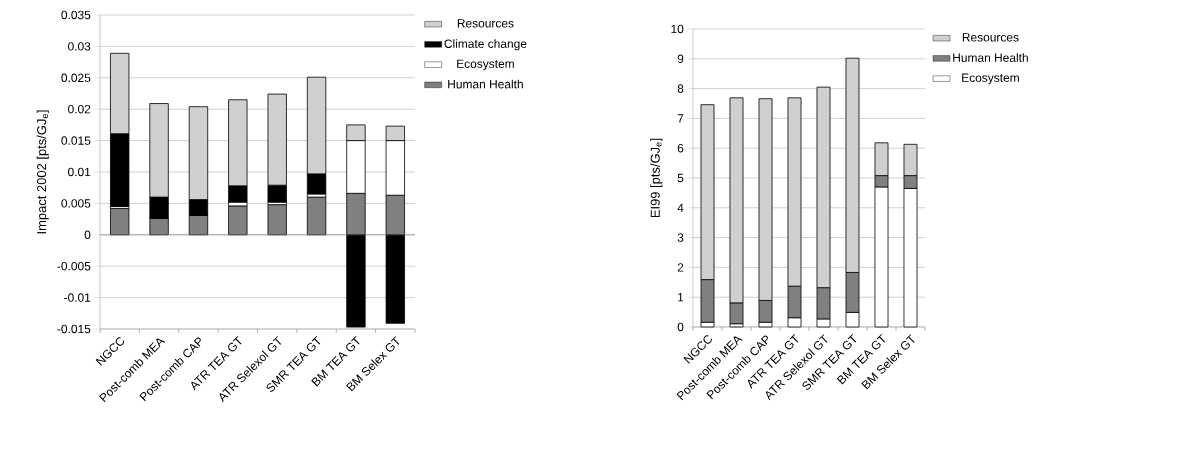  What do you see at coordinates (79, 46) in the screenshot?
I see `y-tick-label: 0.03` at bounding box center [79, 46].